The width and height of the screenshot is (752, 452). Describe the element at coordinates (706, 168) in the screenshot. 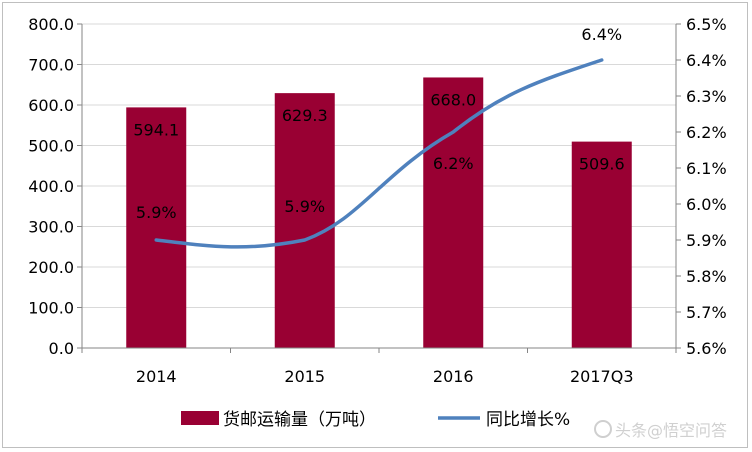

I see `y-tick-label-right: 6.1%` at that location.